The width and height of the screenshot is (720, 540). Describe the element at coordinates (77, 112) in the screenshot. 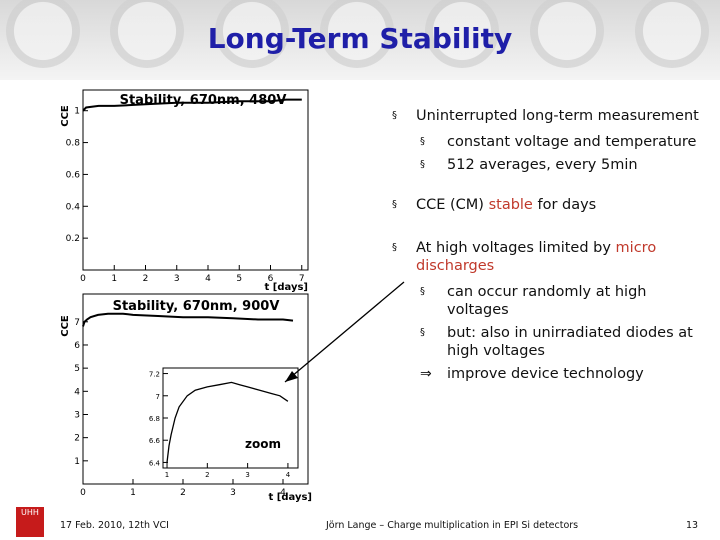

I see `chart1-y-tick-label: 1` at that location.